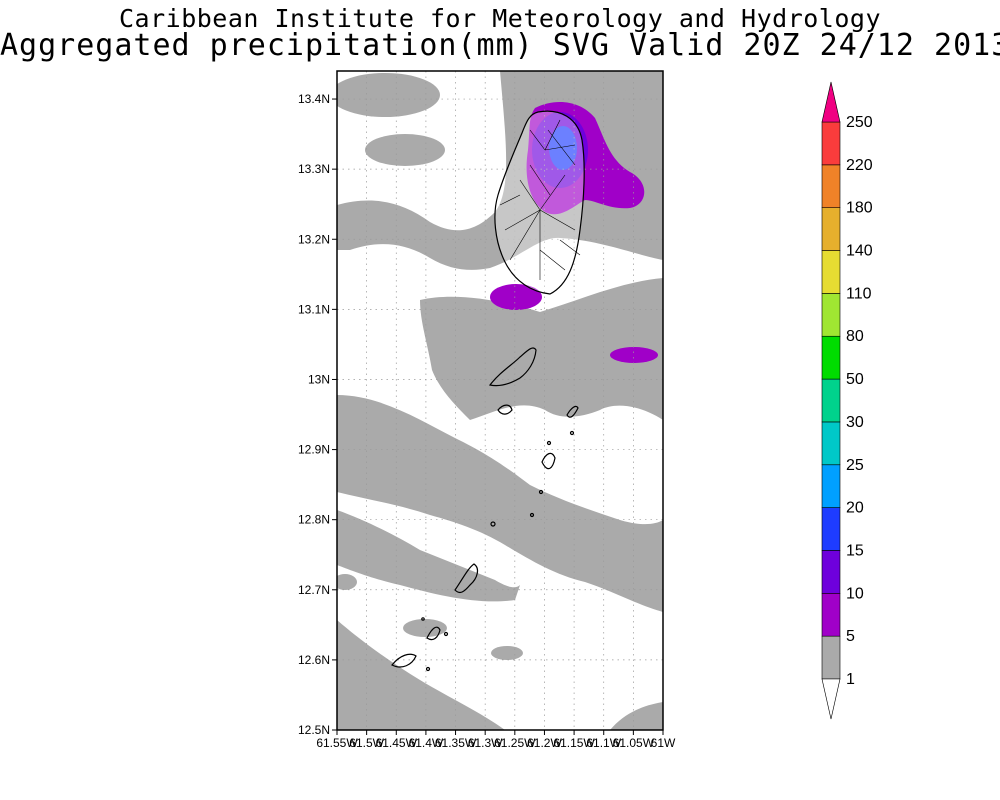 The width and height of the screenshot is (1000, 800). What do you see at coordinates (337, 743) in the screenshot?
I see `lon-tick-label: 61.55W` at bounding box center [337, 743].